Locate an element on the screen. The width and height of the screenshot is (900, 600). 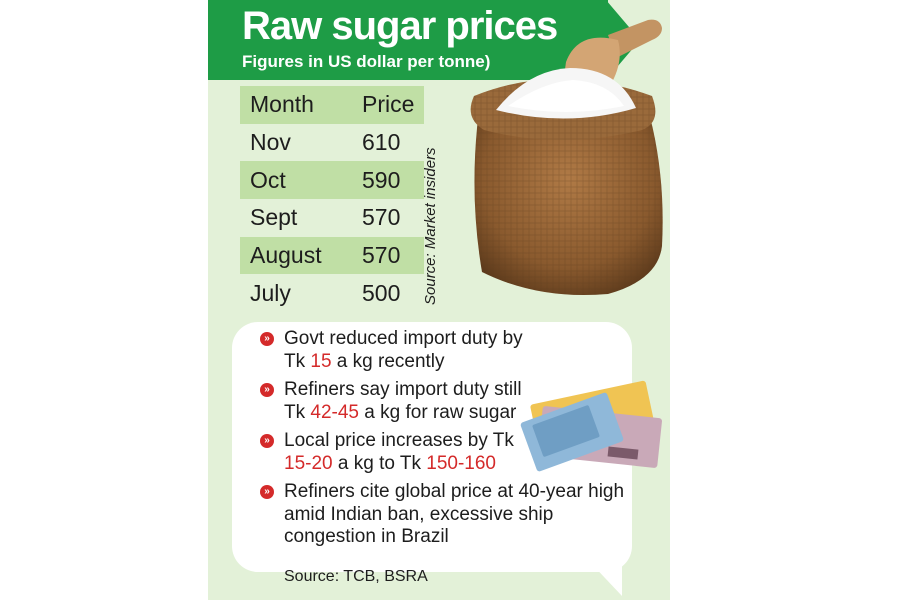
sugar-sack-image is located at coordinates (566, 157).